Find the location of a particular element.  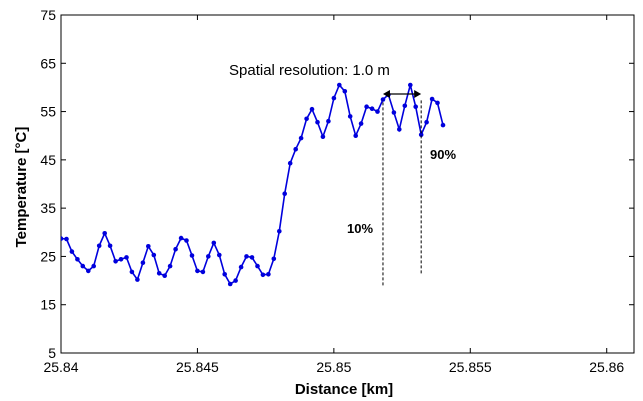

x-tick-label: 25.855 is located at coordinates (470, 367).